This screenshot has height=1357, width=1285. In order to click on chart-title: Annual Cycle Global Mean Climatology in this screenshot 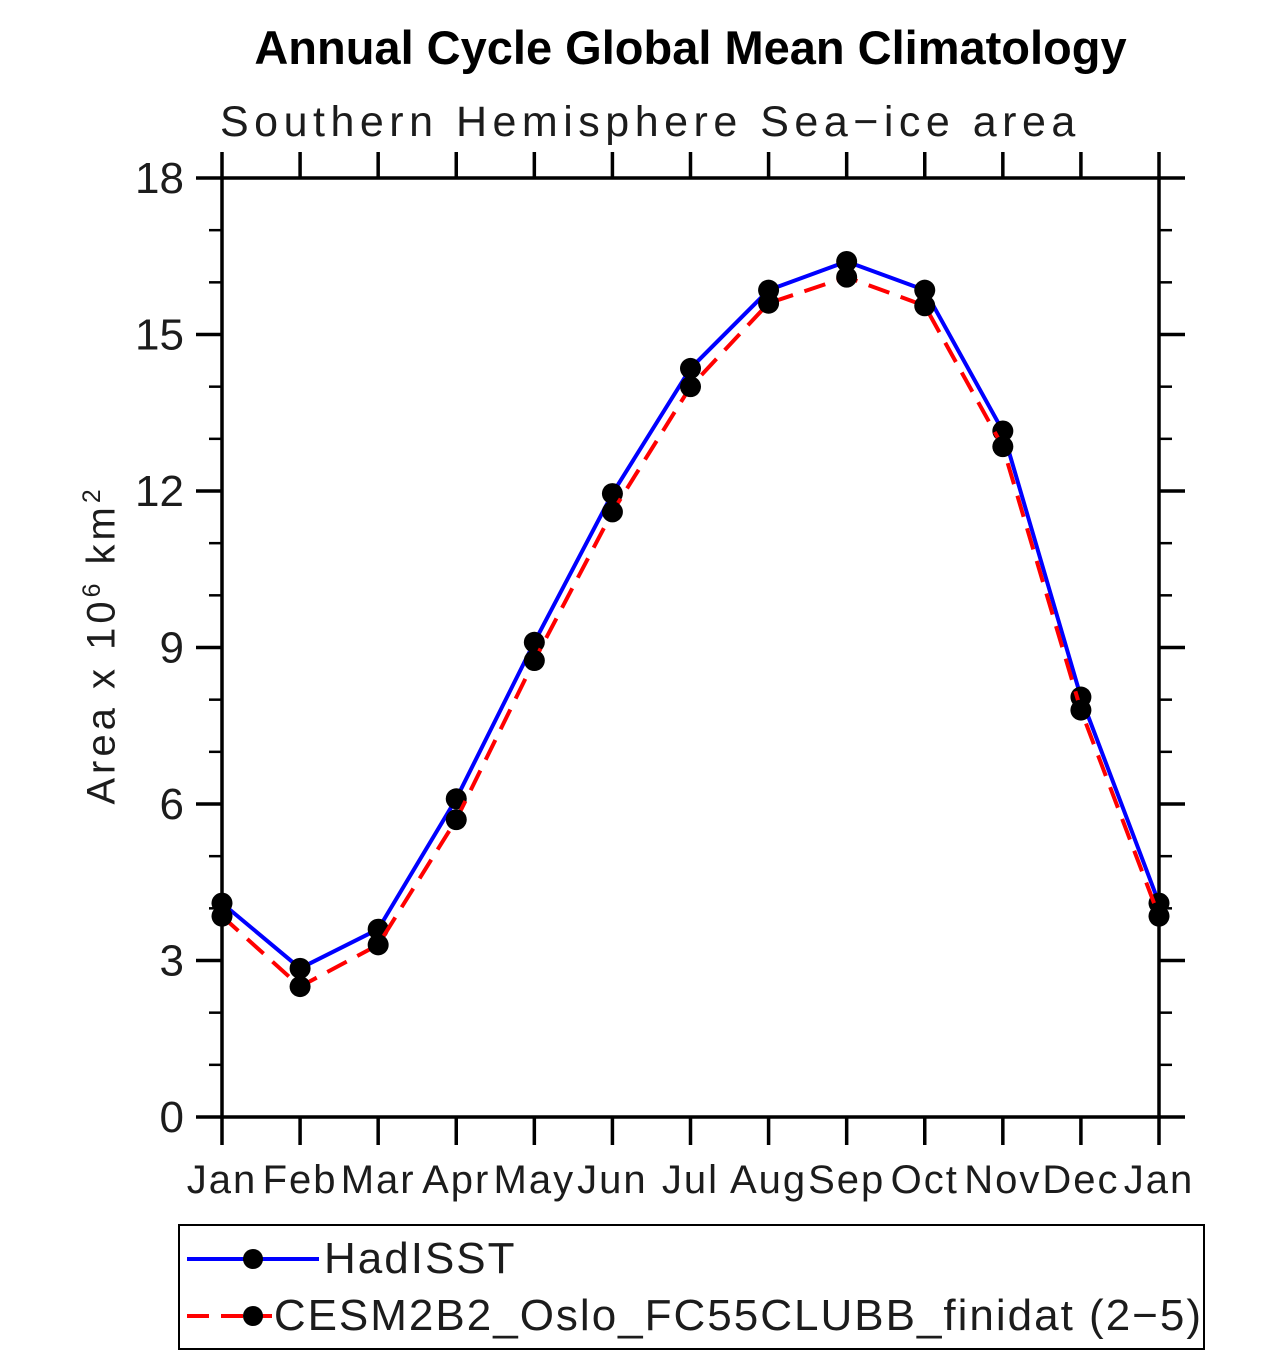, I will do `click(690, 47)`.